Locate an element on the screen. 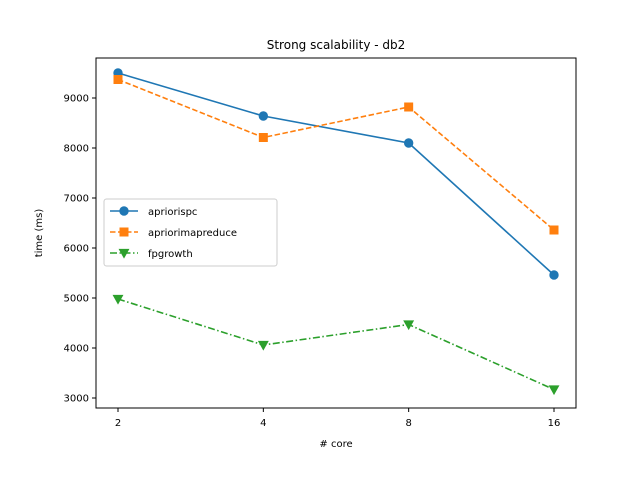 The width and height of the screenshot is (640, 480). y-tick-label-6000: 6000 is located at coordinates (76, 249).